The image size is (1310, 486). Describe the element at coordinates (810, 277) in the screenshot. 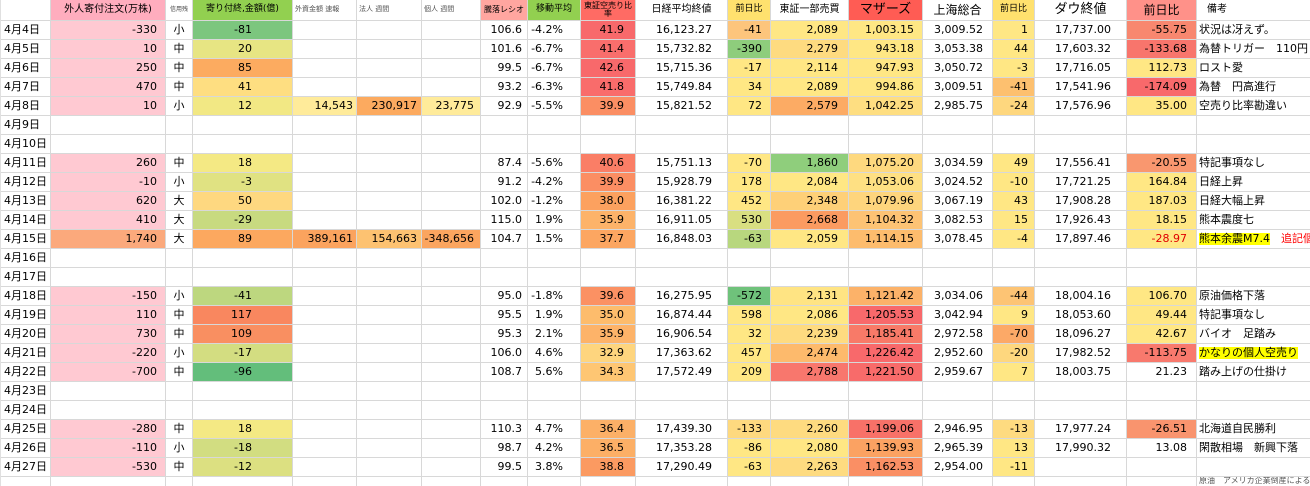

I see `cell-tseVol` at that location.